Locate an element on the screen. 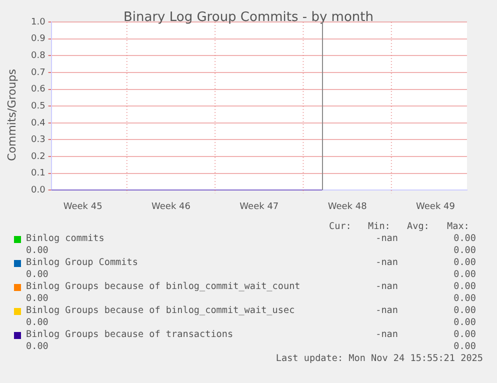  text: Last update: Mon Nov 24 15:55:21 2025 is located at coordinates (379, 358).